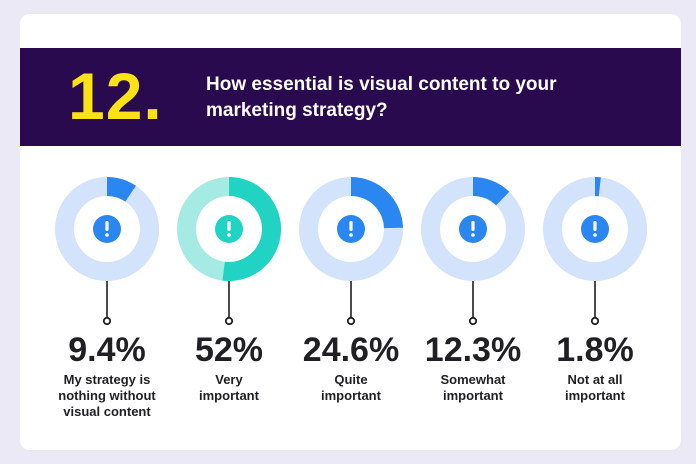  I want to click on category-label: Quite important, so click(351, 387).